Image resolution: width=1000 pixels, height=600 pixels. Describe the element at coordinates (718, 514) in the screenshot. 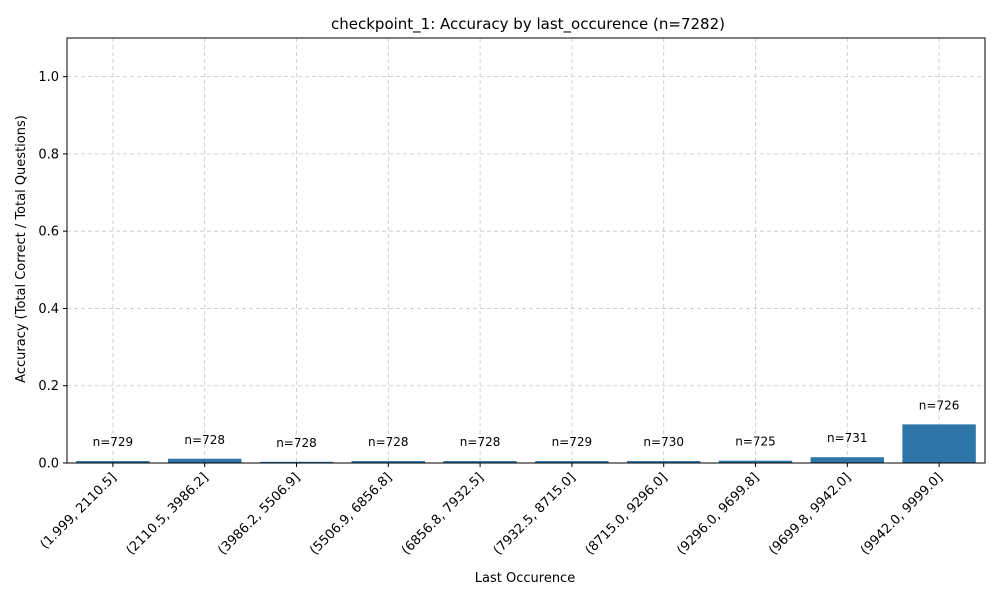

I see `x-tick-label: (9296.0, 9699.8]` at that location.